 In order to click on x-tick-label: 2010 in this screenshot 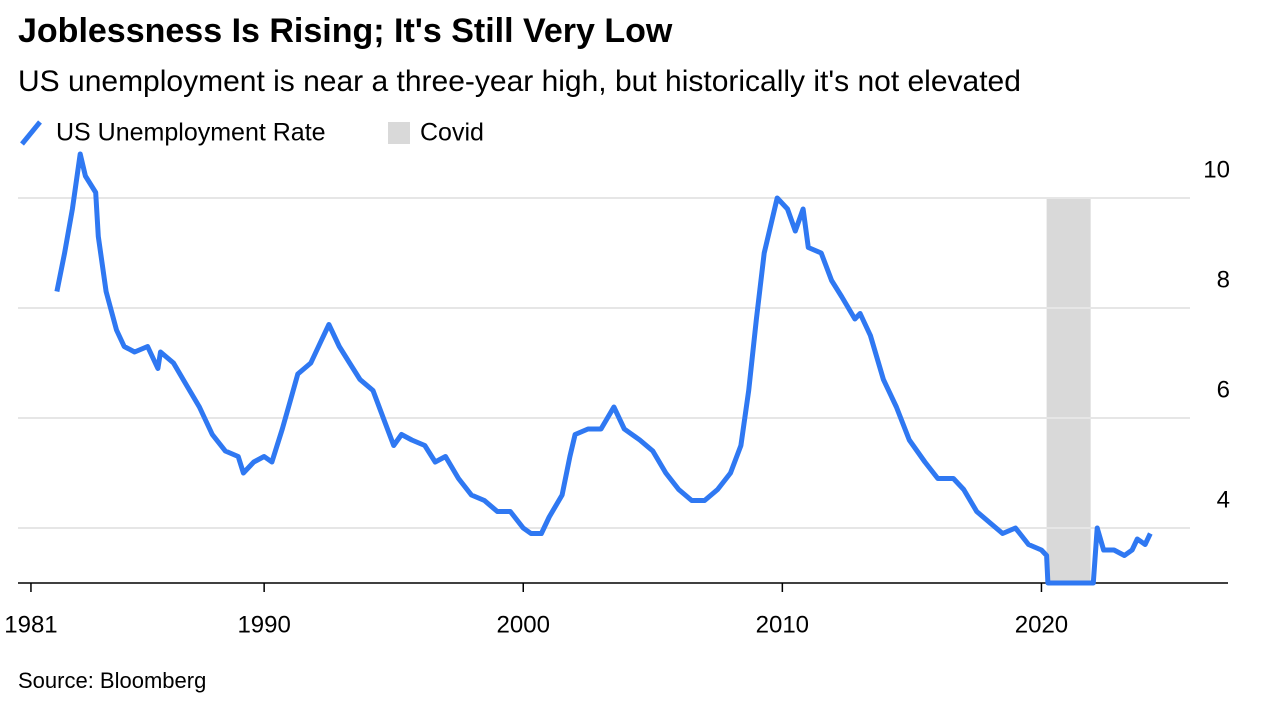, I will do `click(782, 624)`.